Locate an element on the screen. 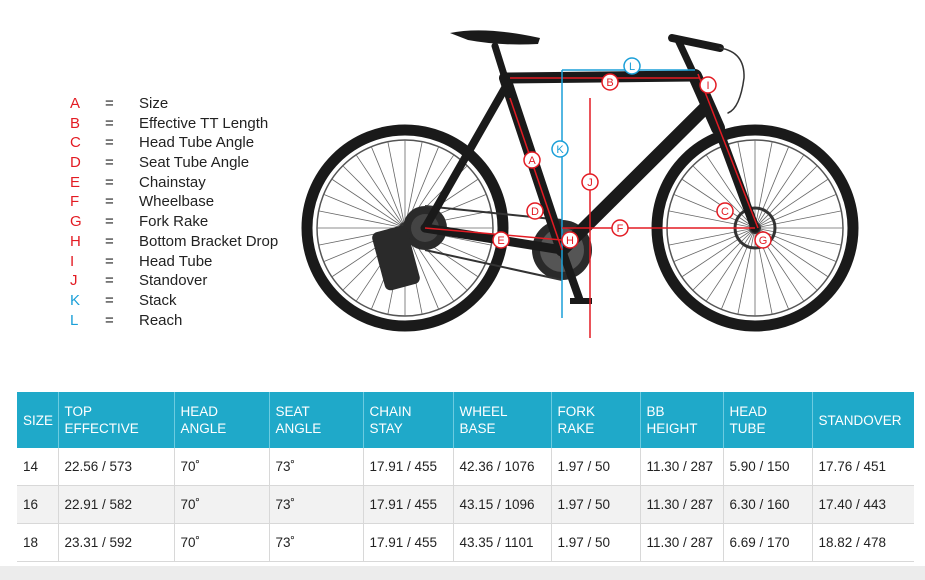 This screenshot has height=580, width=925. legend-label: Seat Tube Angle is located at coordinates (194, 163).